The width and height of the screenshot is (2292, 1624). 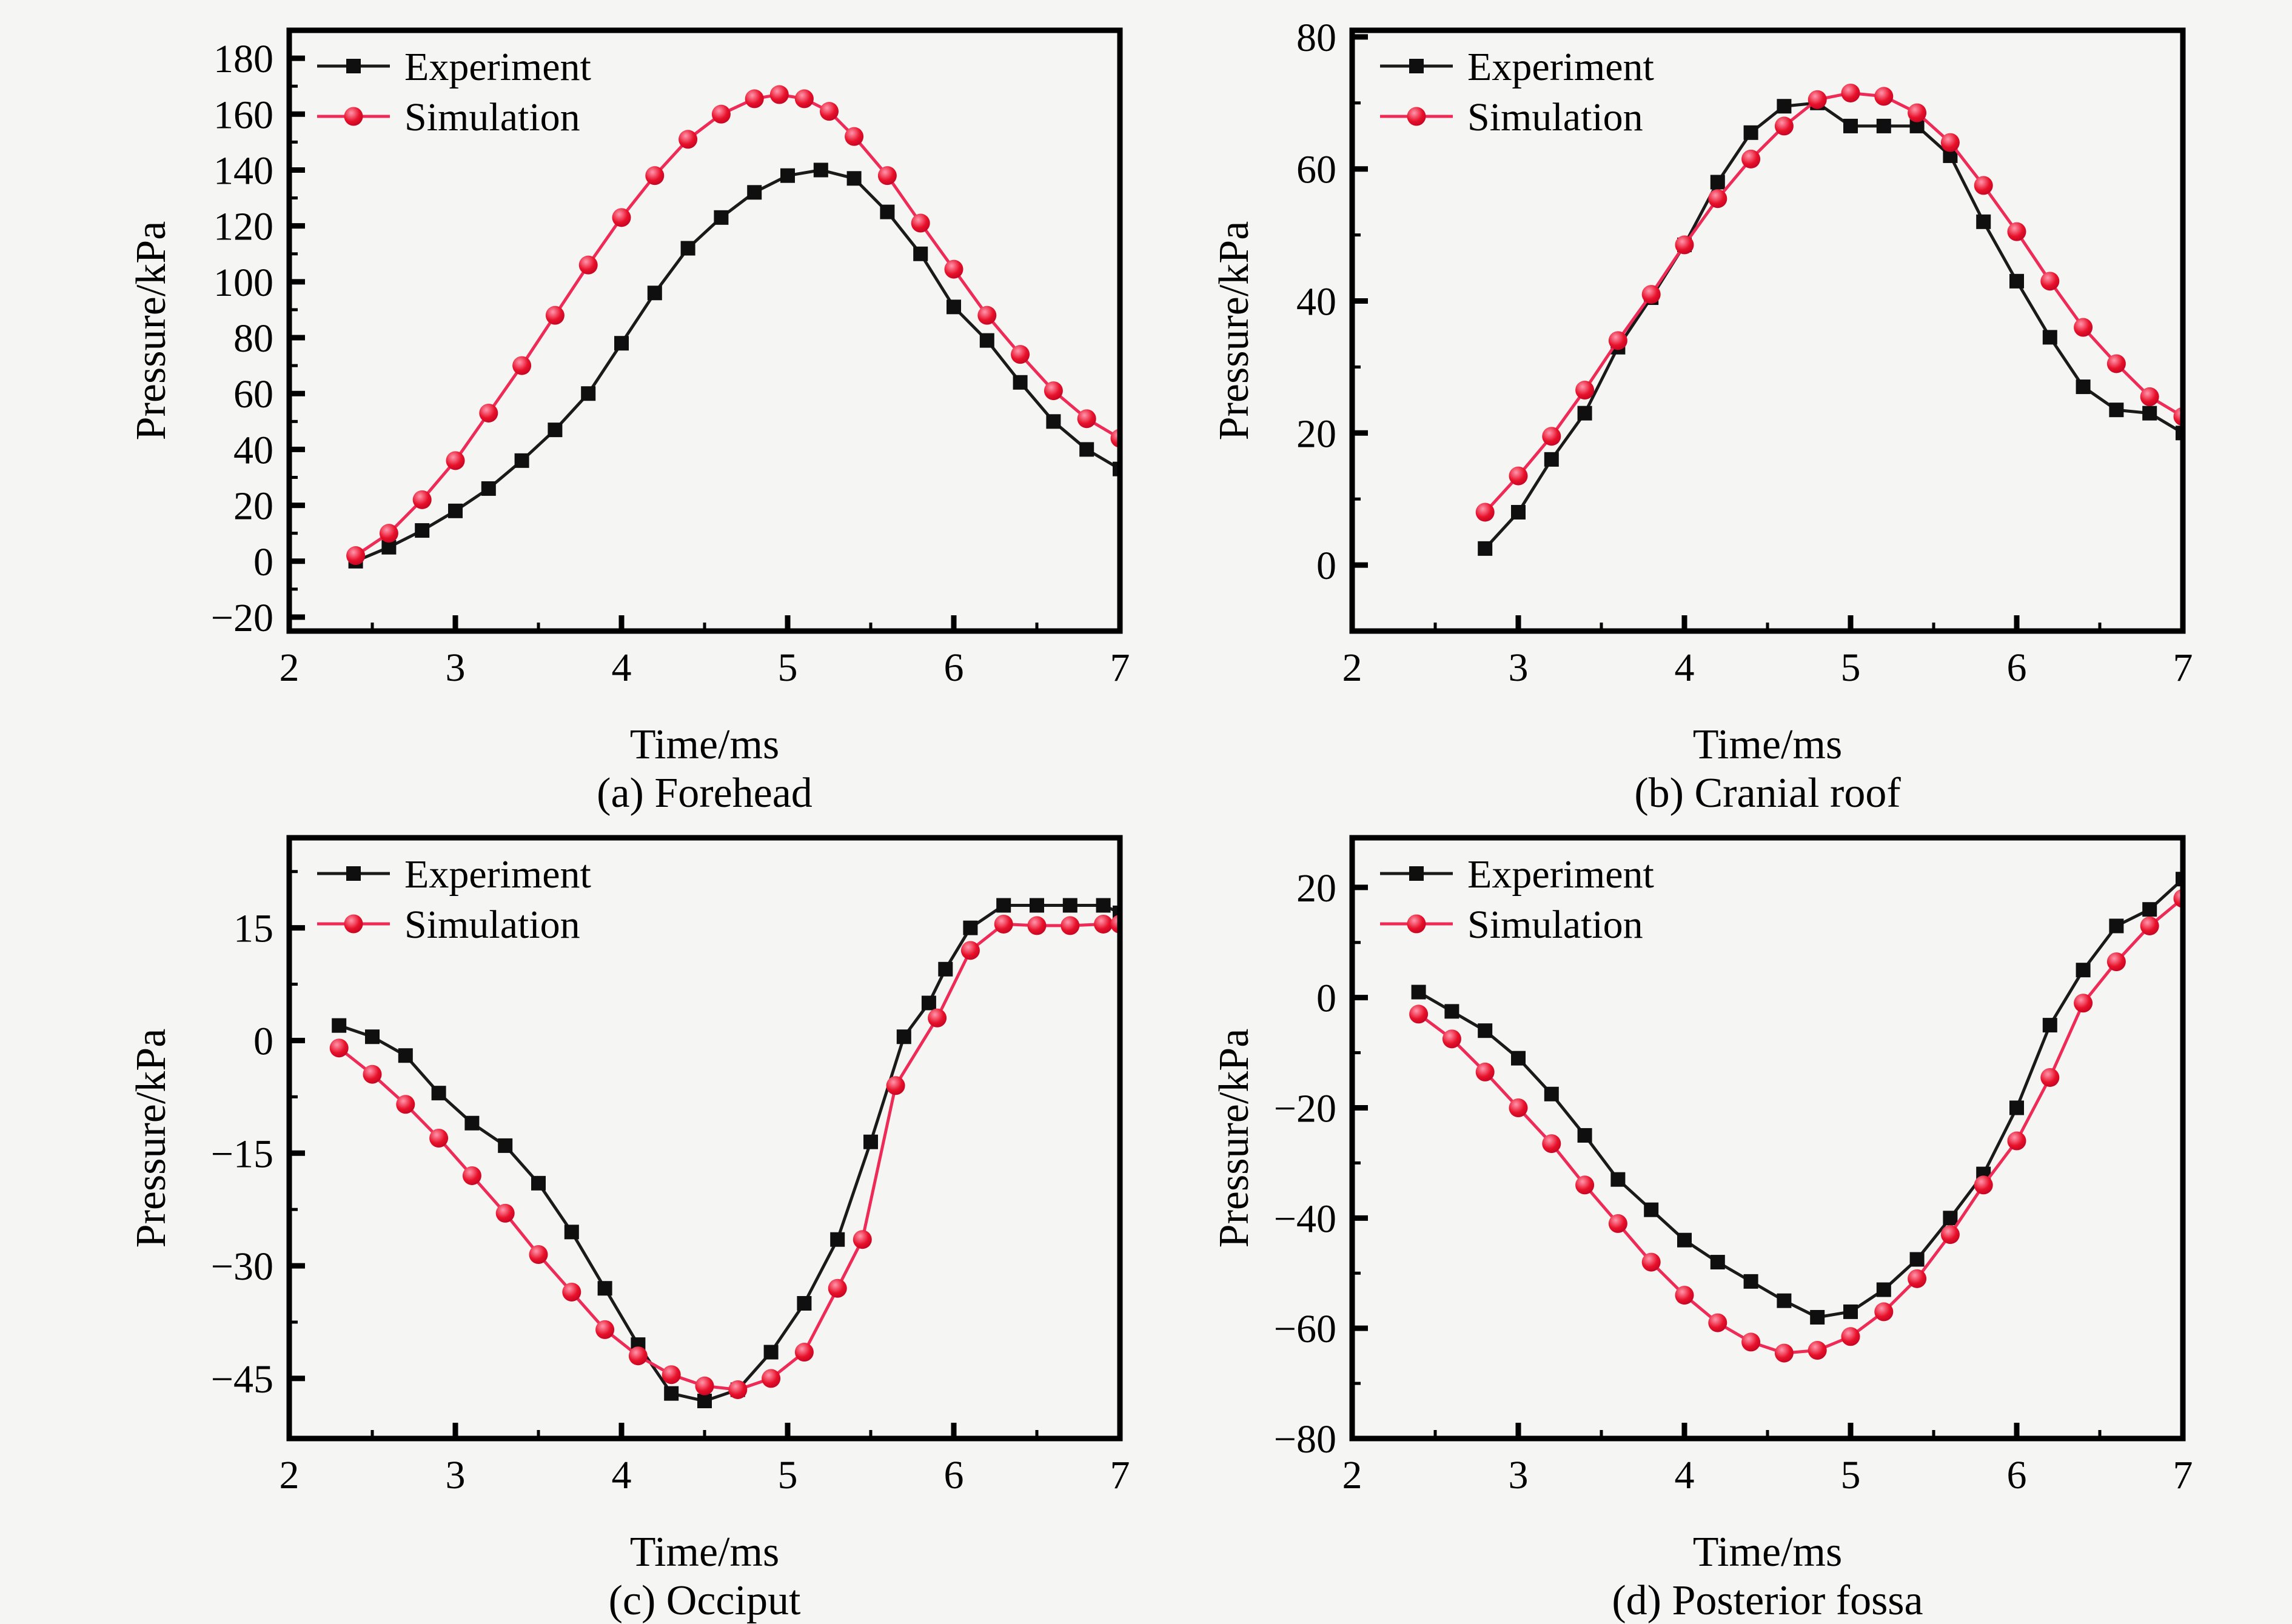 I want to click on y-tick-label: −20, so click(x=1305, y=1108).